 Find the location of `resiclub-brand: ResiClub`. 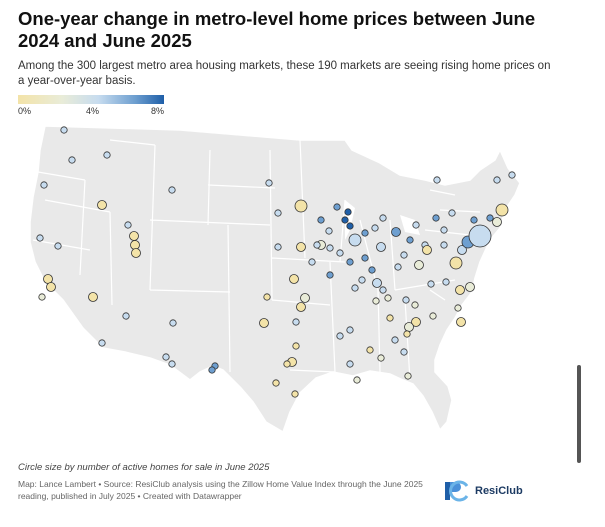

resiclub-brand: ResiClub is located at coordinates (483, 491).